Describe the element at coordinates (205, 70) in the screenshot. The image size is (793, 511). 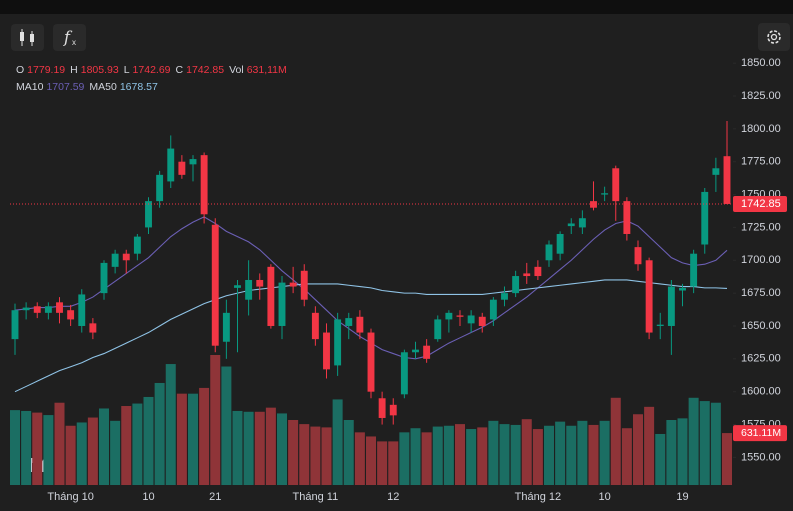
I see `legend-value: 1742.85` at that location.